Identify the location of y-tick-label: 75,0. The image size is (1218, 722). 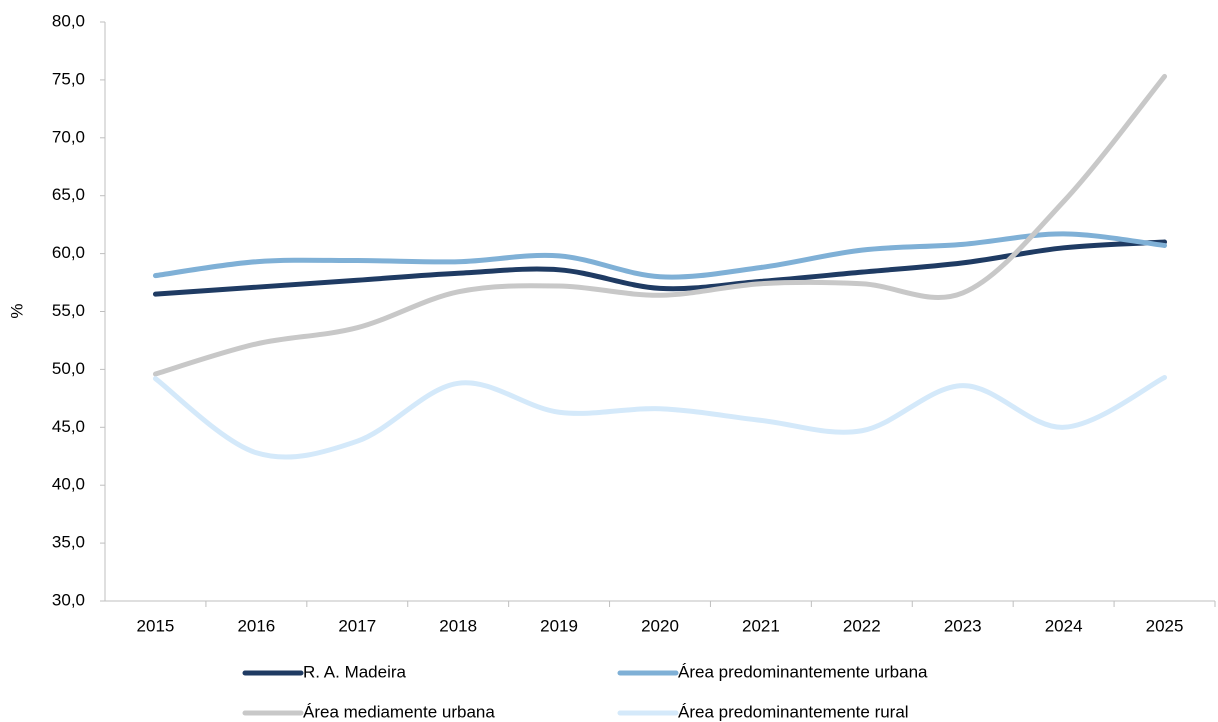
(68, 78).